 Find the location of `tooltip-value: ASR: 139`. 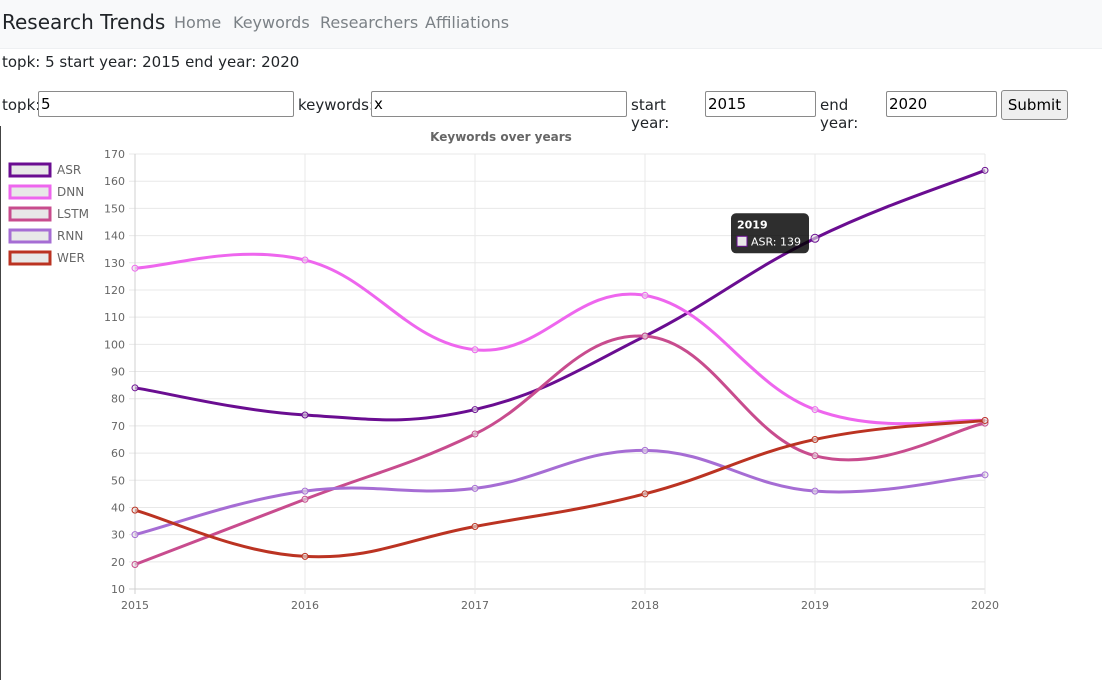

tooltip-value: ASR: 139 is located at coordinates (776, 241).